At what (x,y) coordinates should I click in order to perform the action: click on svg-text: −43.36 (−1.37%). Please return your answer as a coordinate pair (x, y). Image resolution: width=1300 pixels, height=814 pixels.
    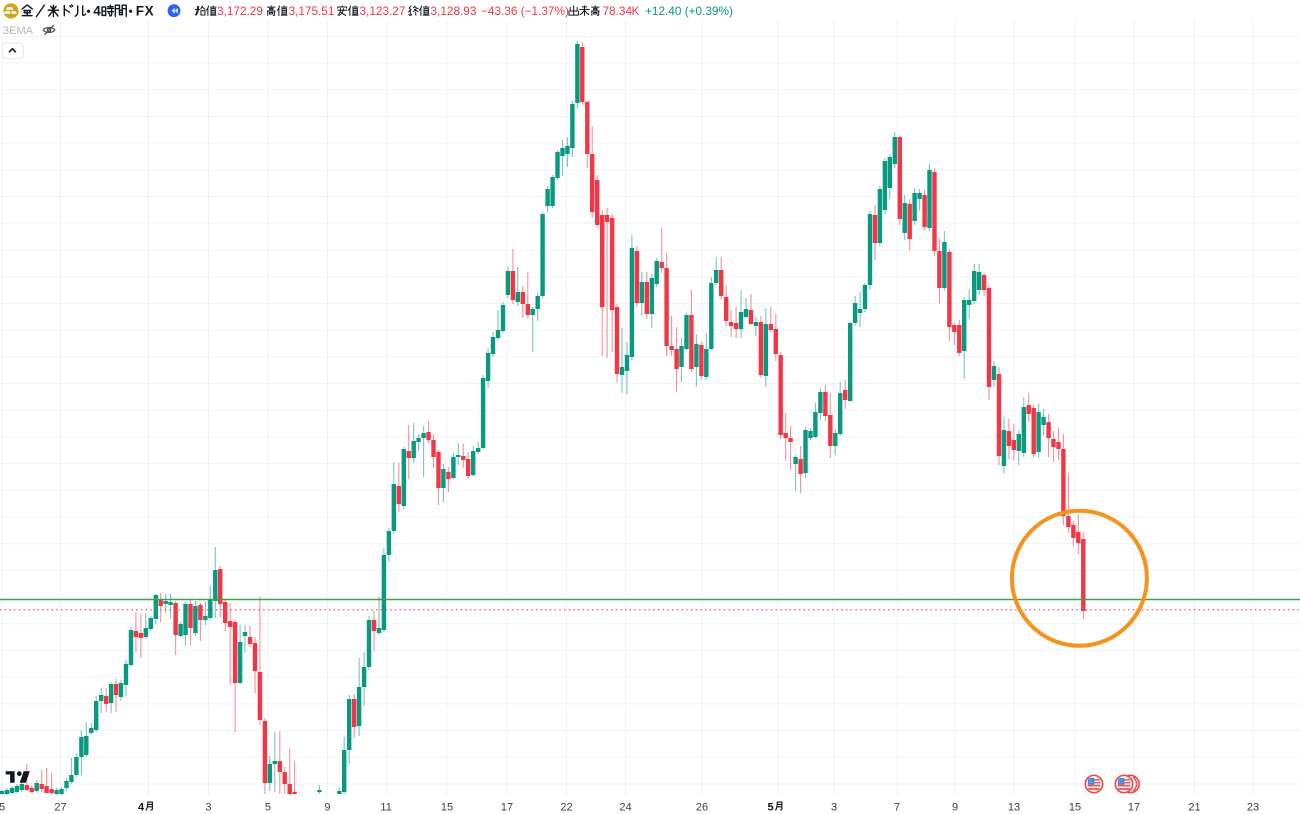
    Looking at the image, I should click on (525, 11).